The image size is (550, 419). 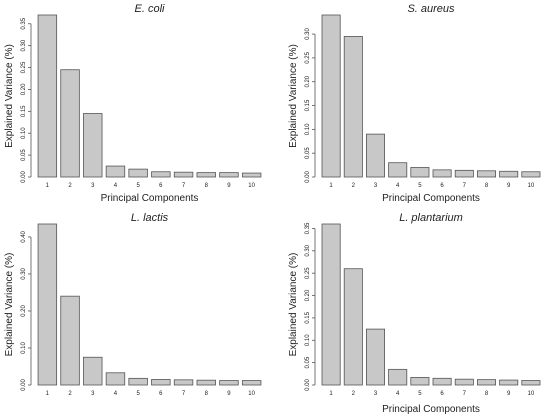 What do you see at coordinates (308, 385) in the screenshot?
I see `y-tick-label: 0.00` at bounding box center [308, 385].